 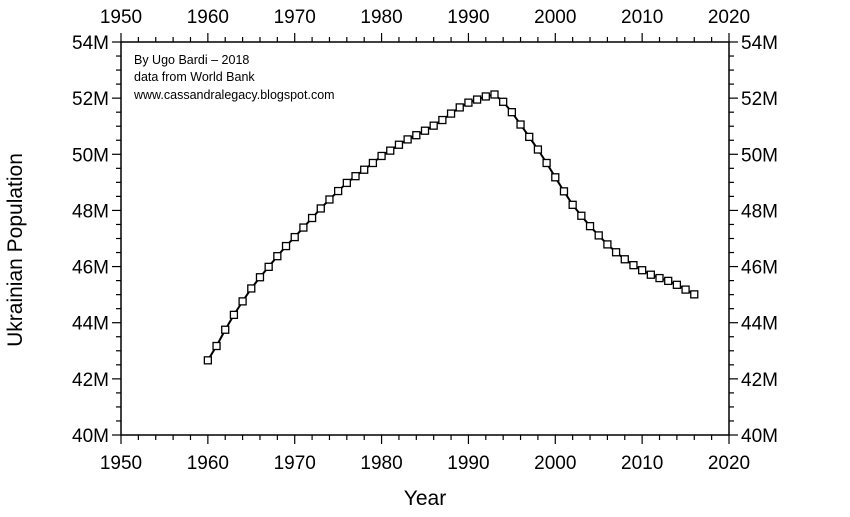 I want to click on x-tick-label-bottom: 1980, so click(x=381, y=463).